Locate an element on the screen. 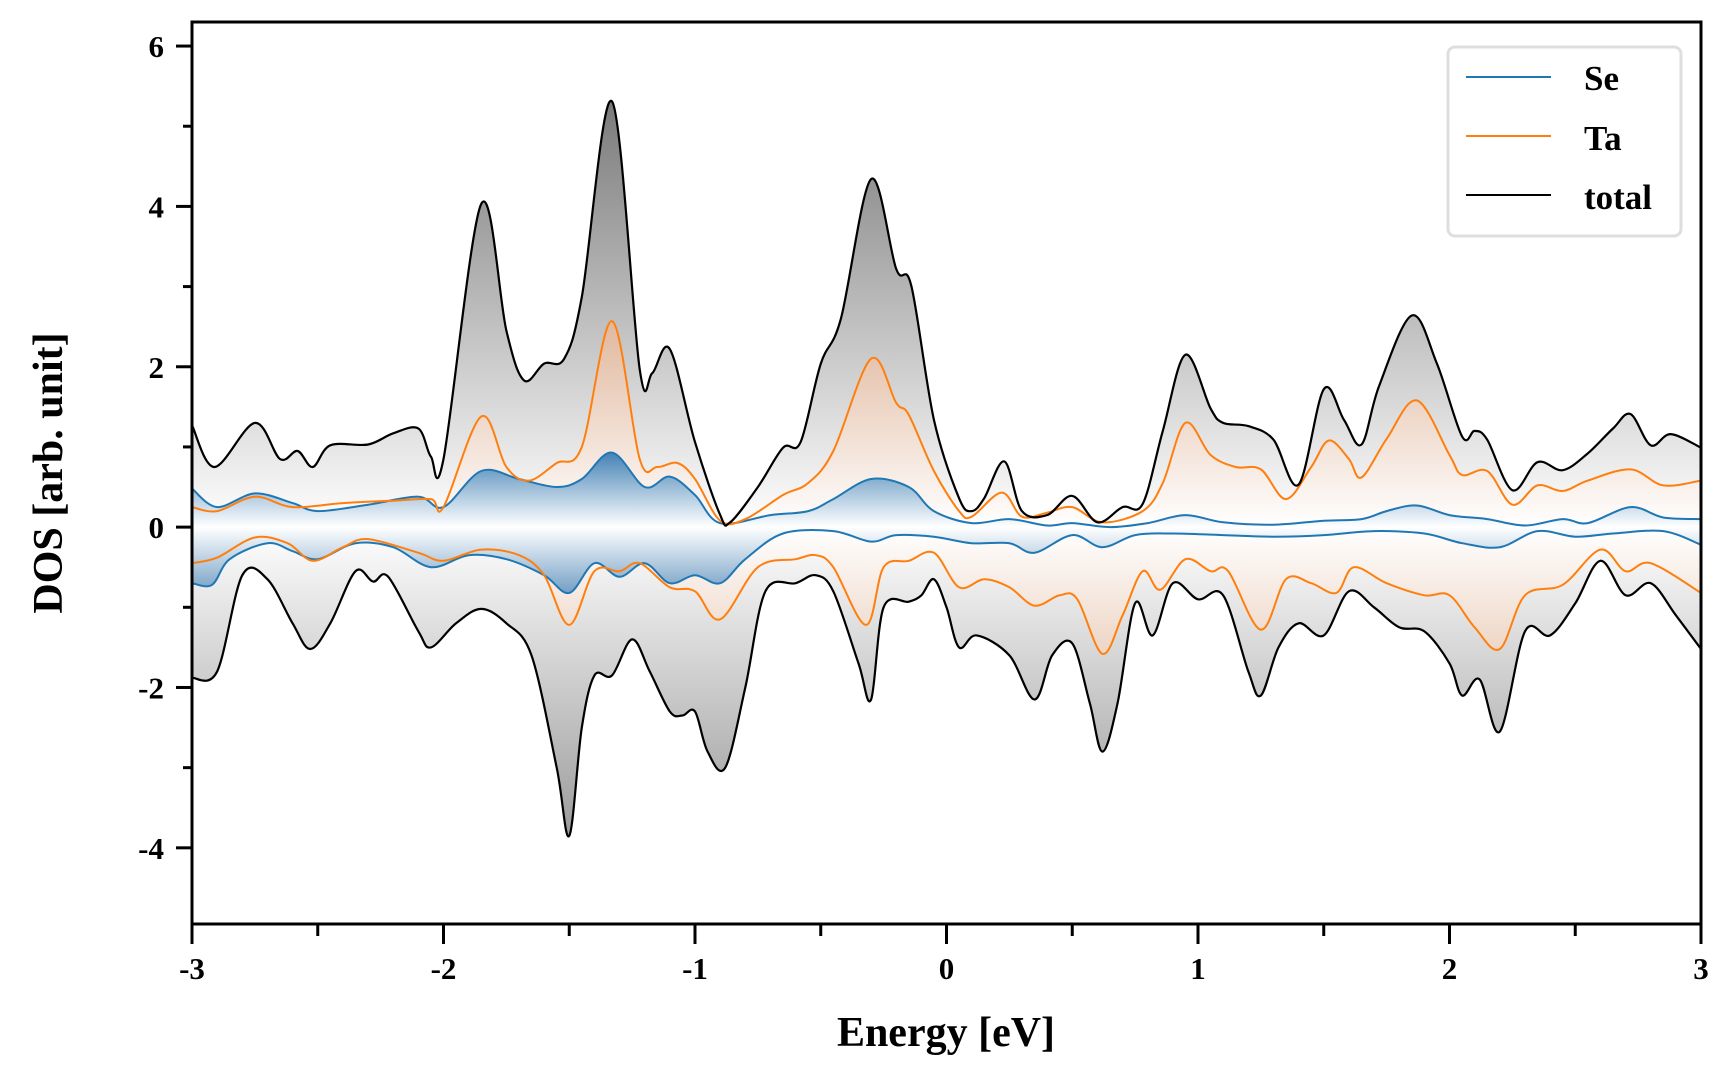  x-tick-label: 3 is located at coordinates (1701, 968).